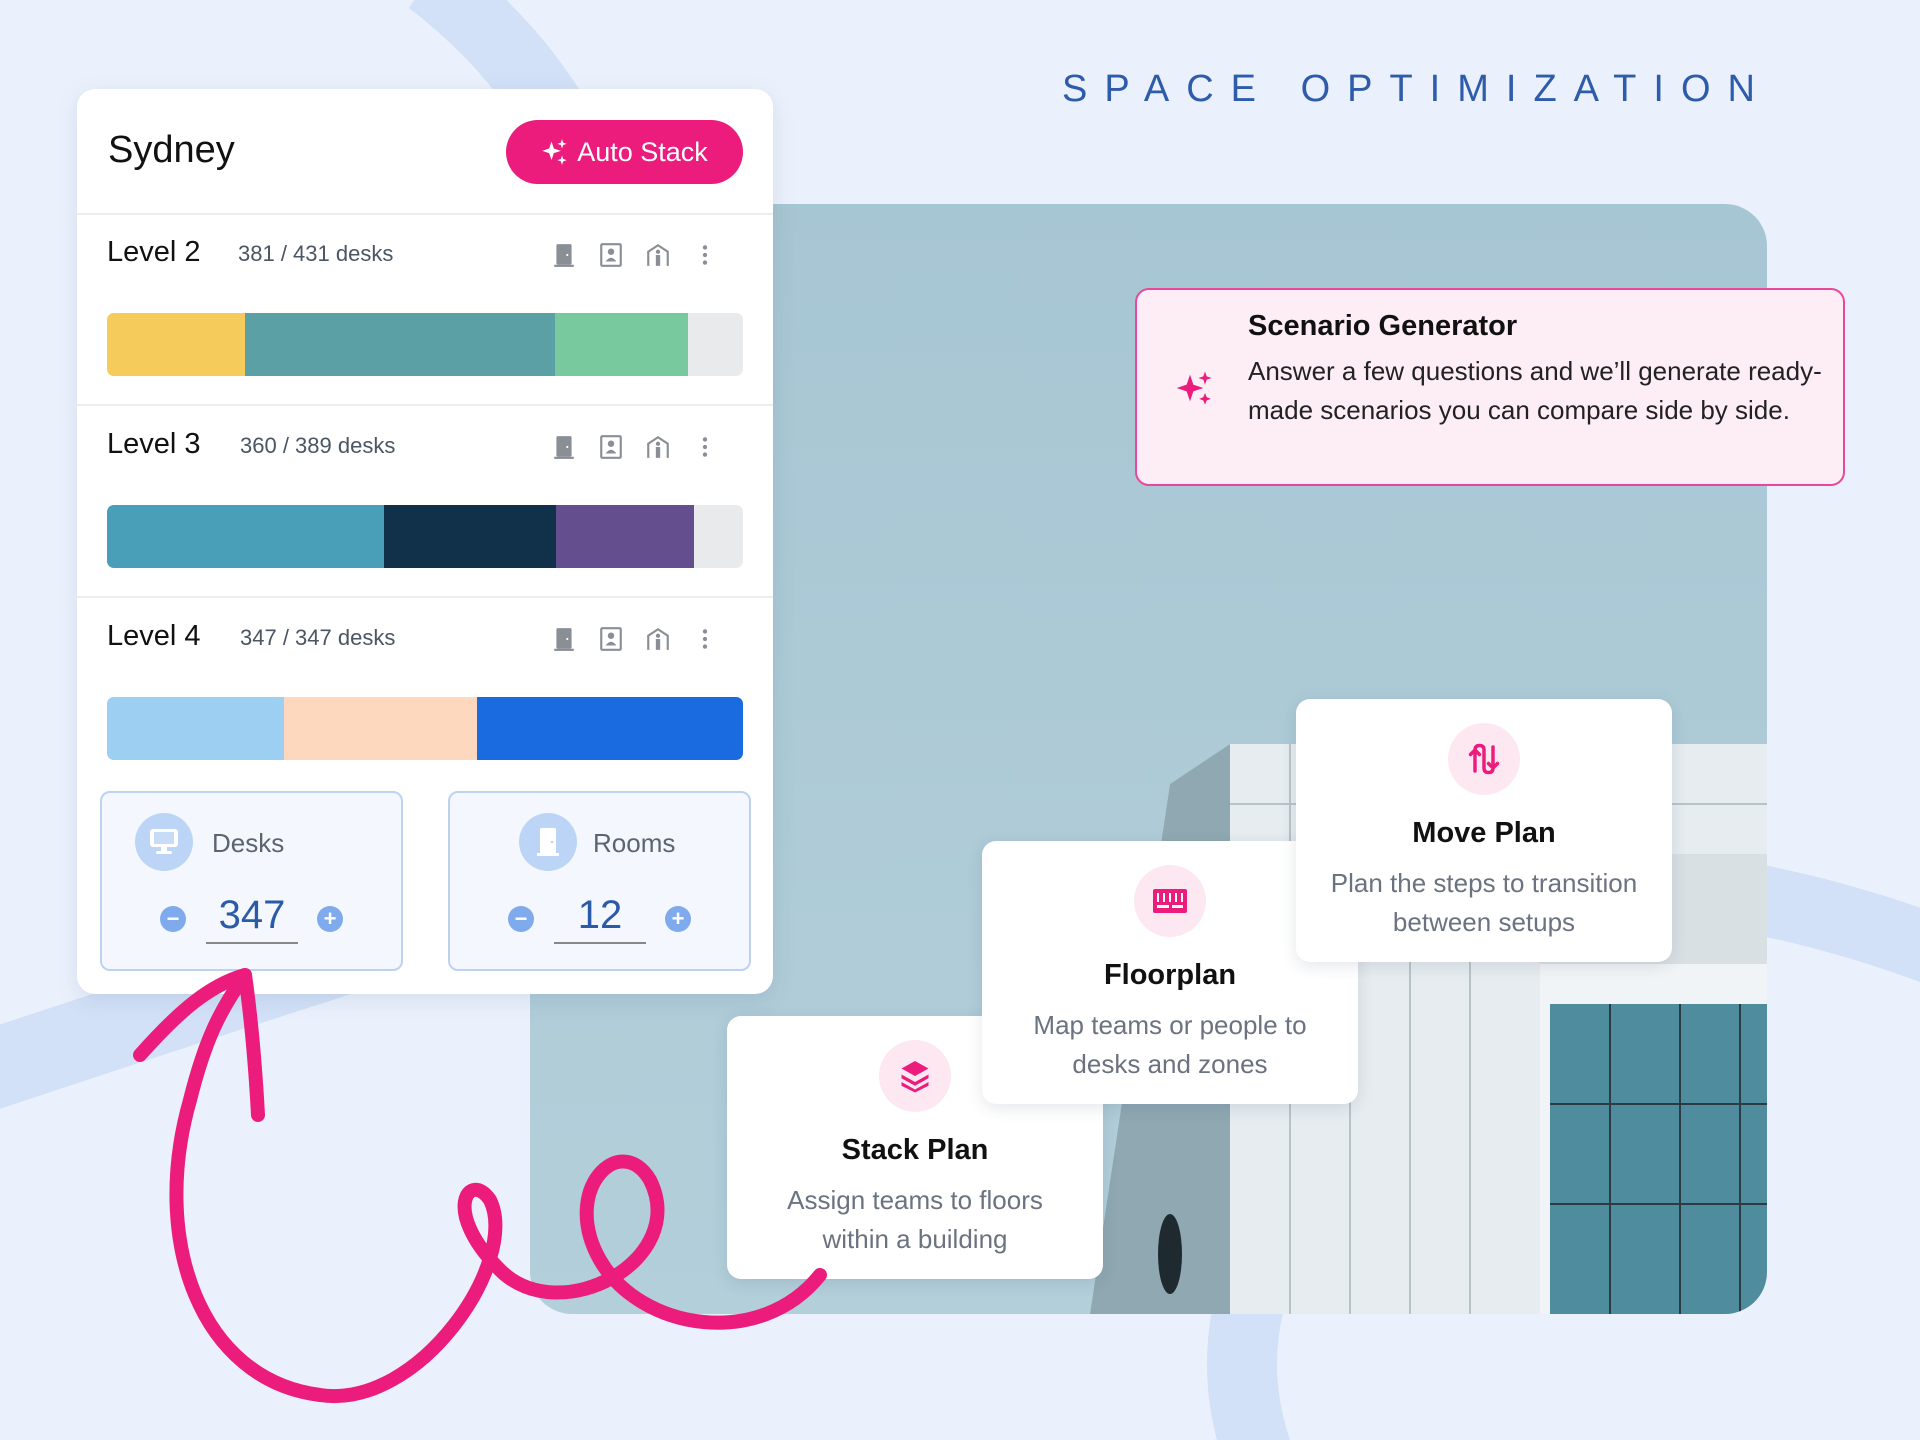 The height and width of the screenshot is (1440, 1920). What do you see at coordinates (1417, 89) in the screenshot?
I see `page-heading: SPACE OPTIMIZATION` at bounding box center [1417, 89].